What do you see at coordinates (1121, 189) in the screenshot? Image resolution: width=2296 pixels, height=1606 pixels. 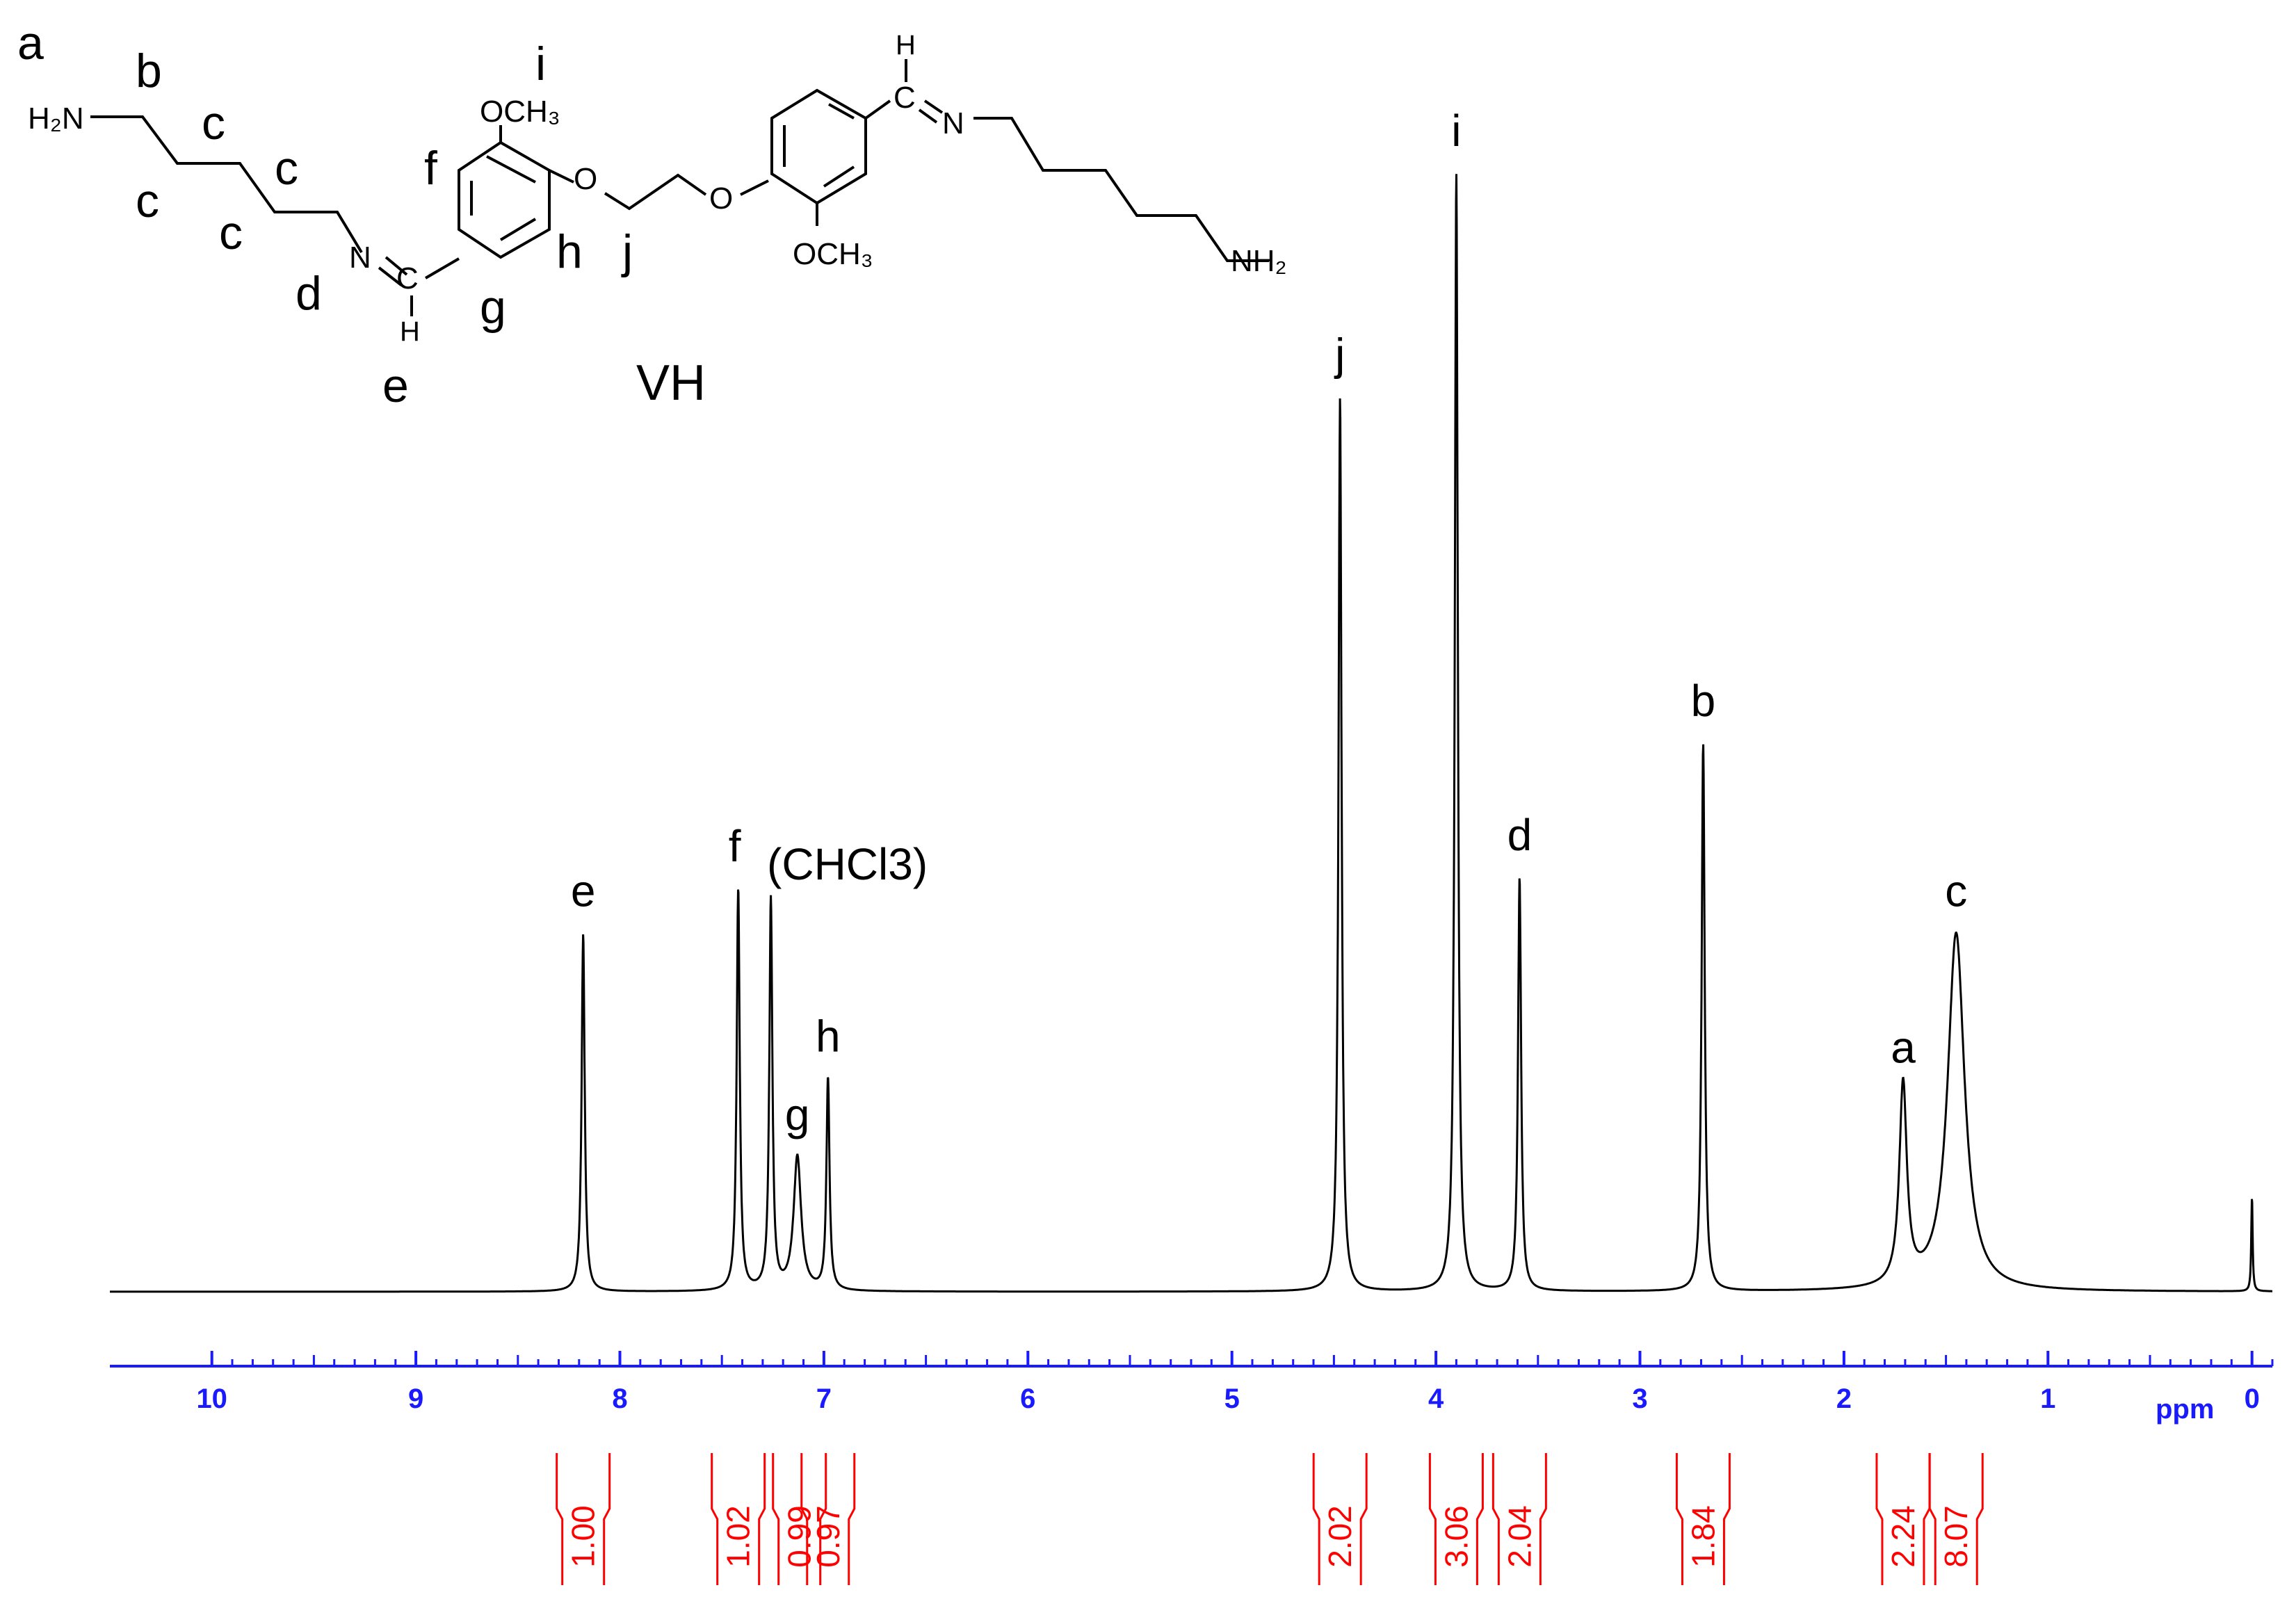 I see `right-hexyl-chain` at bounding box center [1121, 189].